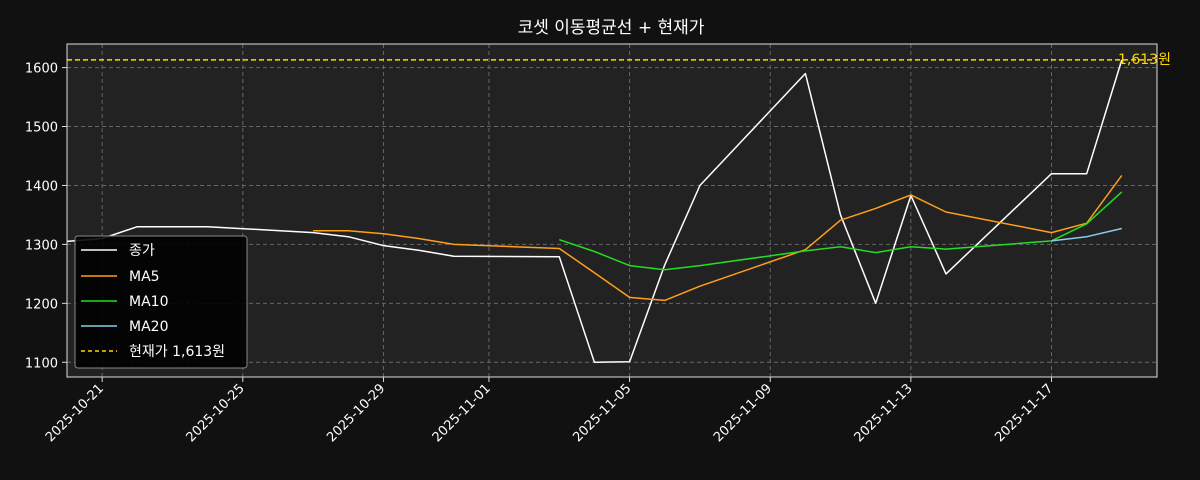 This screenshot has width=1200, height=480. What do you see at coordinates (144, 277) in the screenshot?
I see `legend-label-ma5: MA5` at bounding box center [144, 277].